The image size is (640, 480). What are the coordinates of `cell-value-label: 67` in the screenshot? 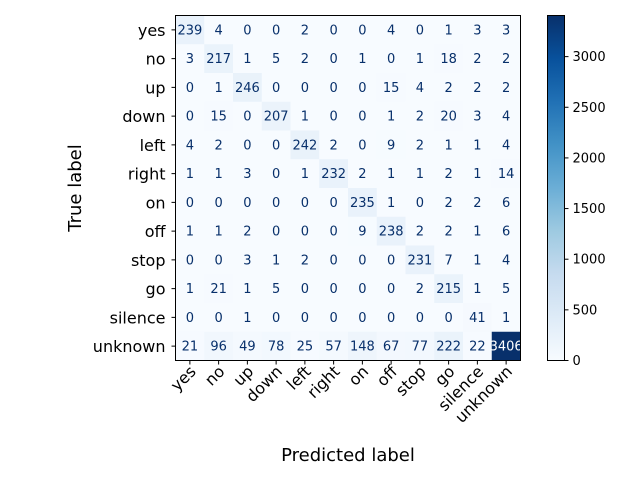 It's located at (391, 347).